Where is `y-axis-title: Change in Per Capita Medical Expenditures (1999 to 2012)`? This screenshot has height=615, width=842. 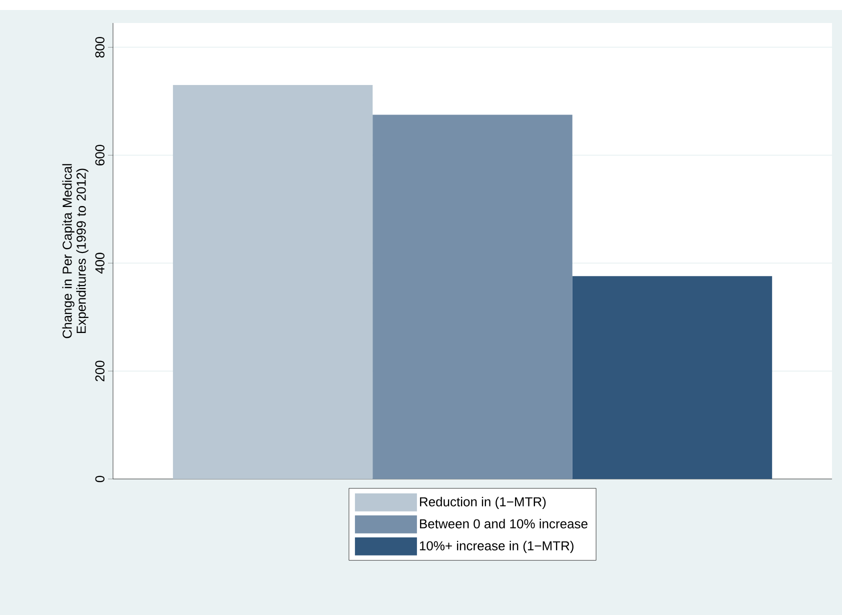
y-axis-title: Change in Per Capita Medical Expenditures (1999 to 2012) is located at coordinates (75, 251).